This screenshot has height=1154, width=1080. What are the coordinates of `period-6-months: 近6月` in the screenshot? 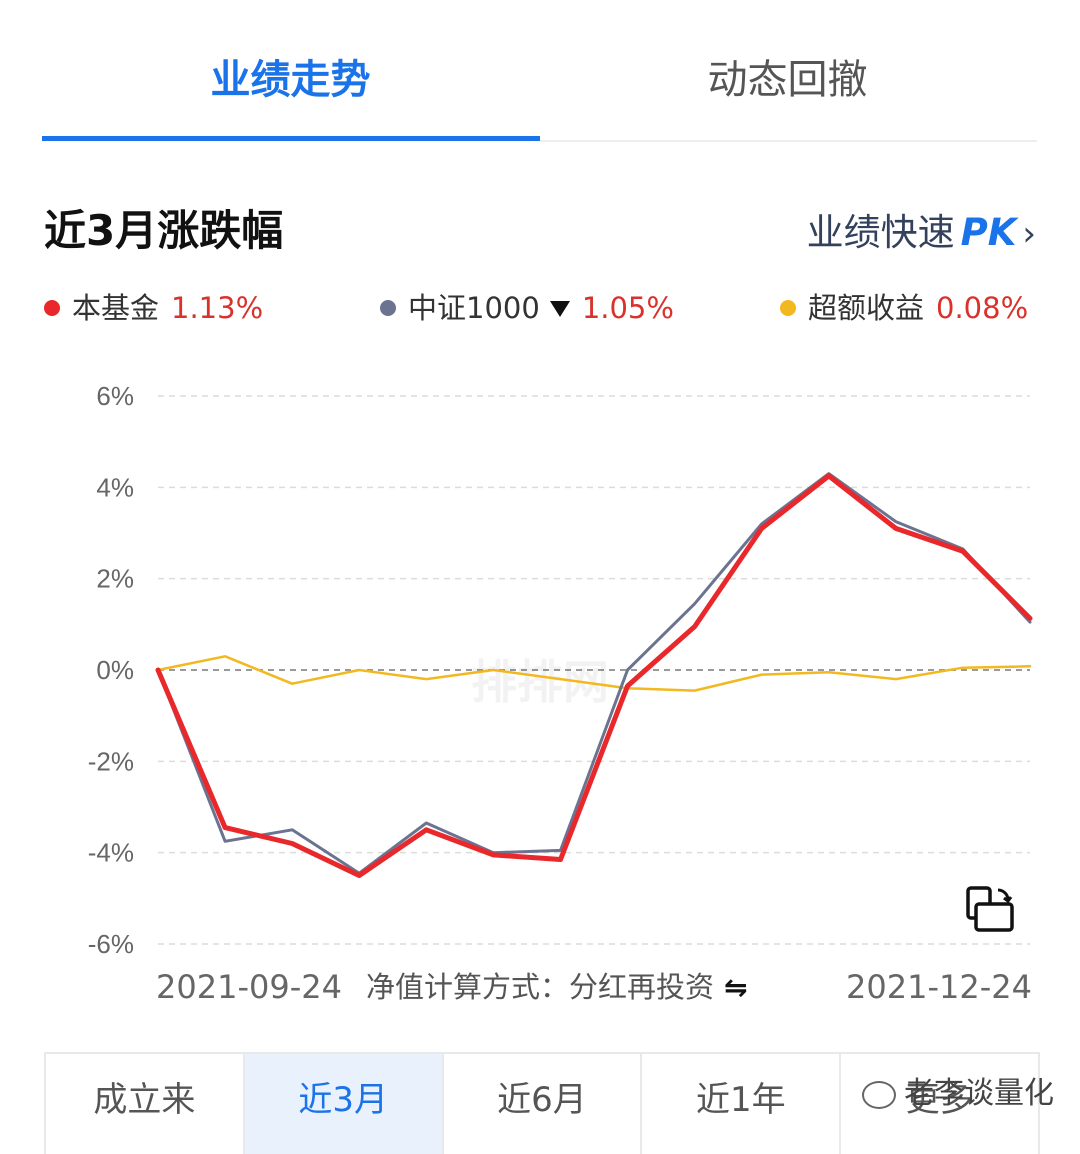 It's located at (543, 1104).